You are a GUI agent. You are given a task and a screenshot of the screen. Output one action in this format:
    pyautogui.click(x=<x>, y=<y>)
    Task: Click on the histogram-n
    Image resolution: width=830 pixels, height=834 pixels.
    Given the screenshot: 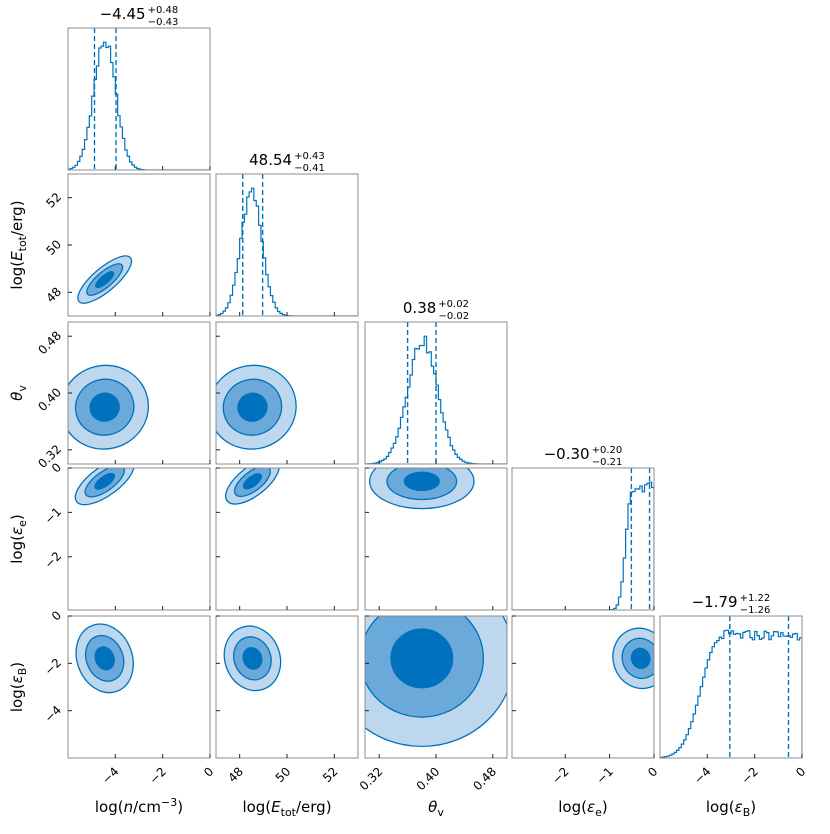 What is the action you would take?
    pyautogui.click(x=139, y=105)
    